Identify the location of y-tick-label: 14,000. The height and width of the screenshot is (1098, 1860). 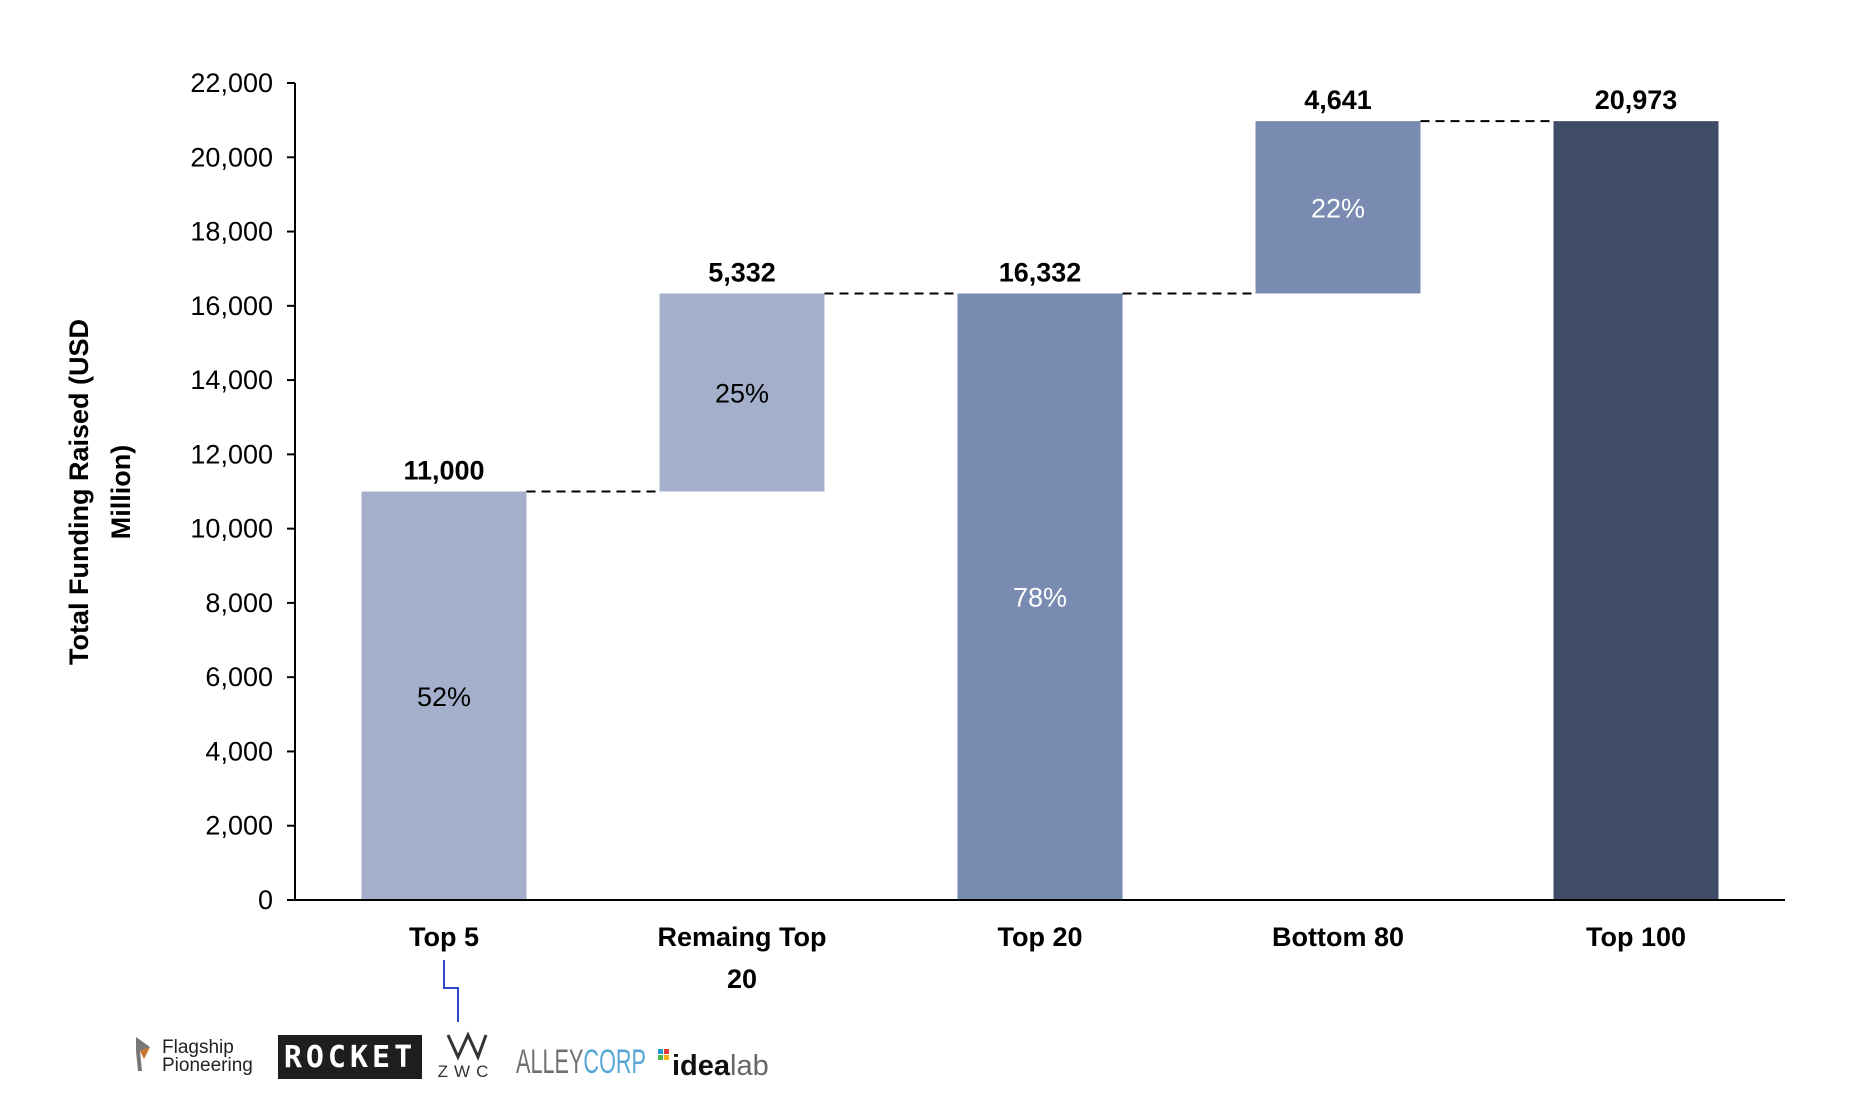
(231, 380).